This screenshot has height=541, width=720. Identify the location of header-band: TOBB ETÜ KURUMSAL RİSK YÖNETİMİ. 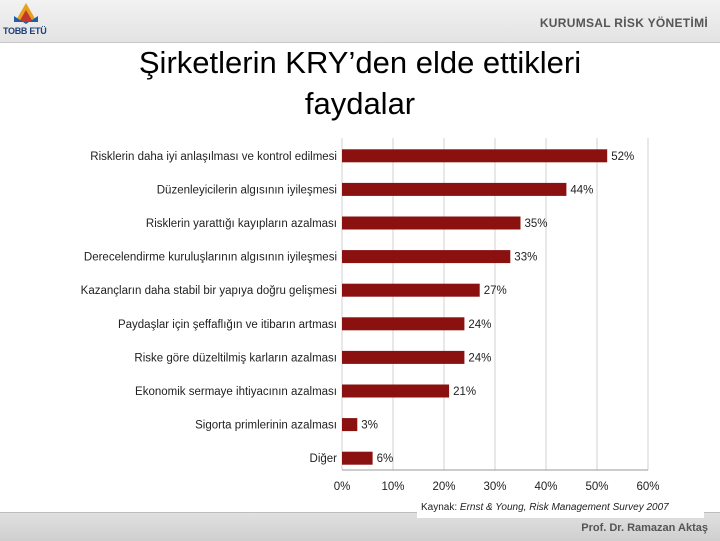
(360, 21).